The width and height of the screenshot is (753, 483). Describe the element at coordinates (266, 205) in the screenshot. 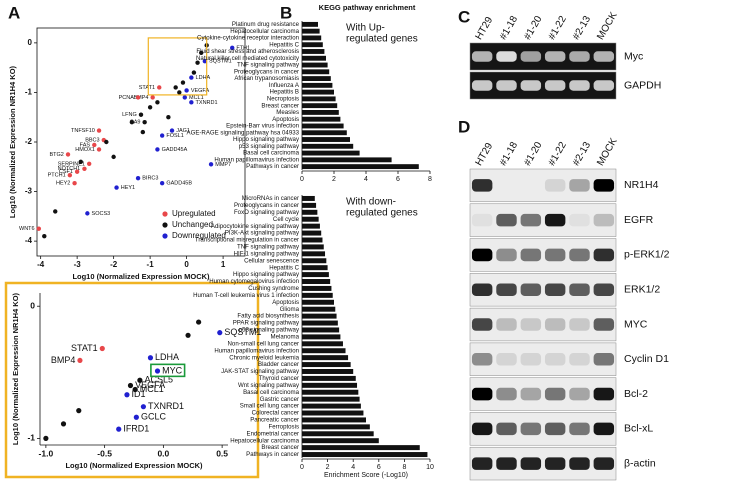

I see `category-label: Proteoglycans in cancer` at that location.